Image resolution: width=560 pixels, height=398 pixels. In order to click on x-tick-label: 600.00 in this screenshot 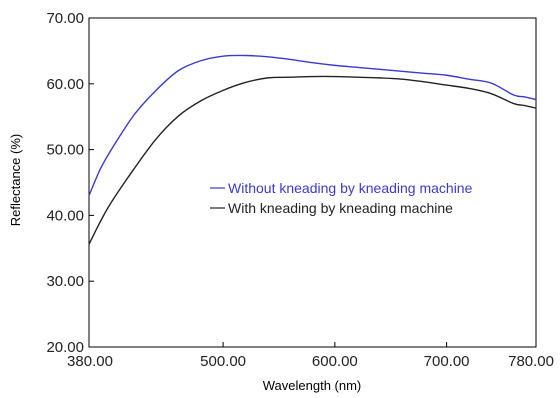, I will do `click(335, 361)`.